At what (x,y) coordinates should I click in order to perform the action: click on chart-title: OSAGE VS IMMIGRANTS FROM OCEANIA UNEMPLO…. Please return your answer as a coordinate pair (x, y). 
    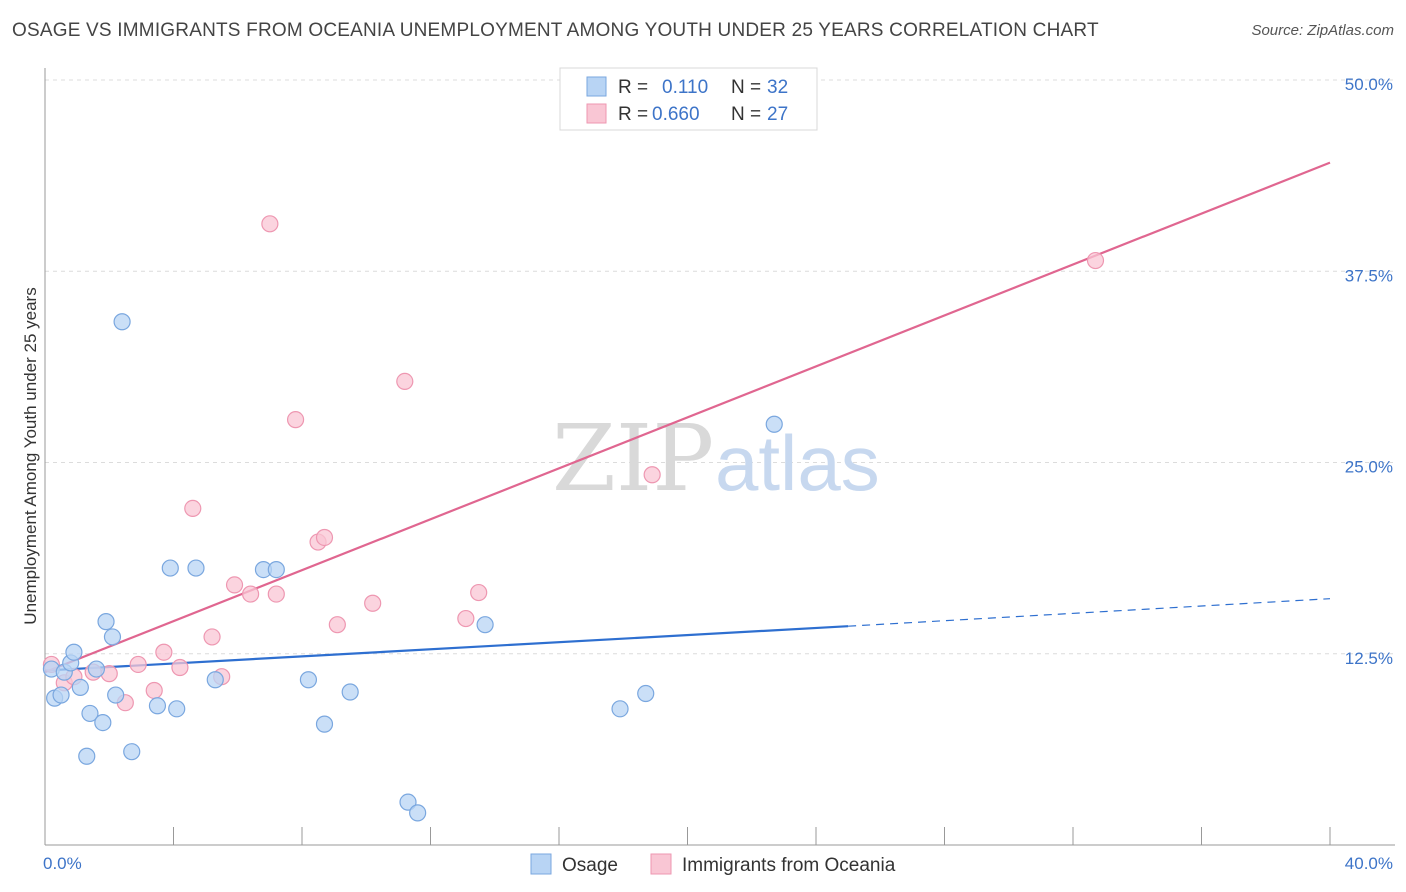
    Looking at the image, I should click on (555, 30).